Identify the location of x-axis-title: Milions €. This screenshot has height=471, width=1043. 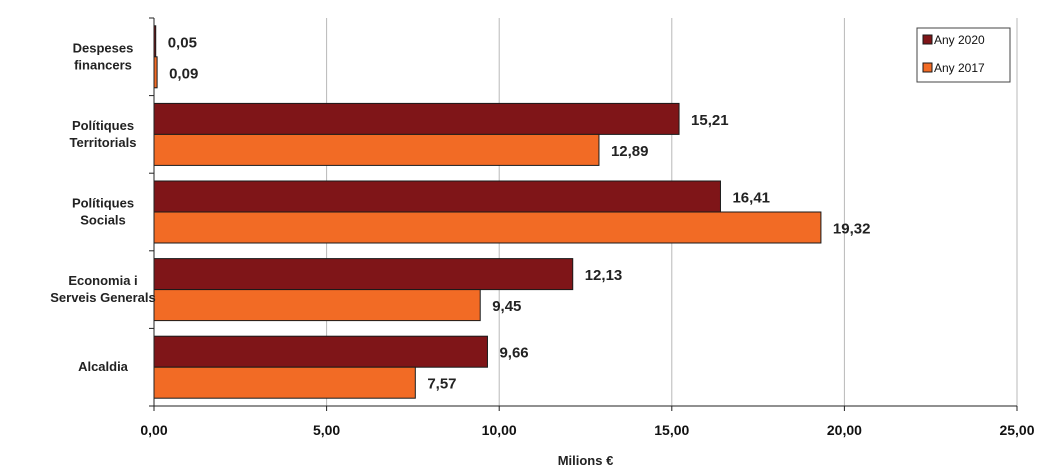
(586, 460).